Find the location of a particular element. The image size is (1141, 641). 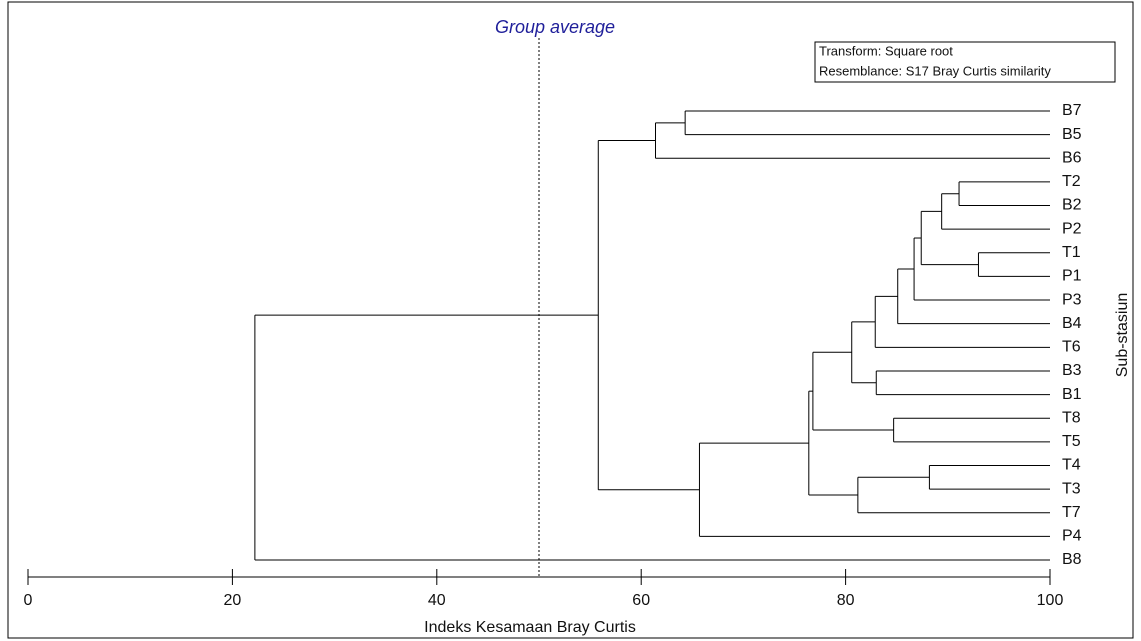

leaf-label: B1 is located at coordinates (1072, 394).